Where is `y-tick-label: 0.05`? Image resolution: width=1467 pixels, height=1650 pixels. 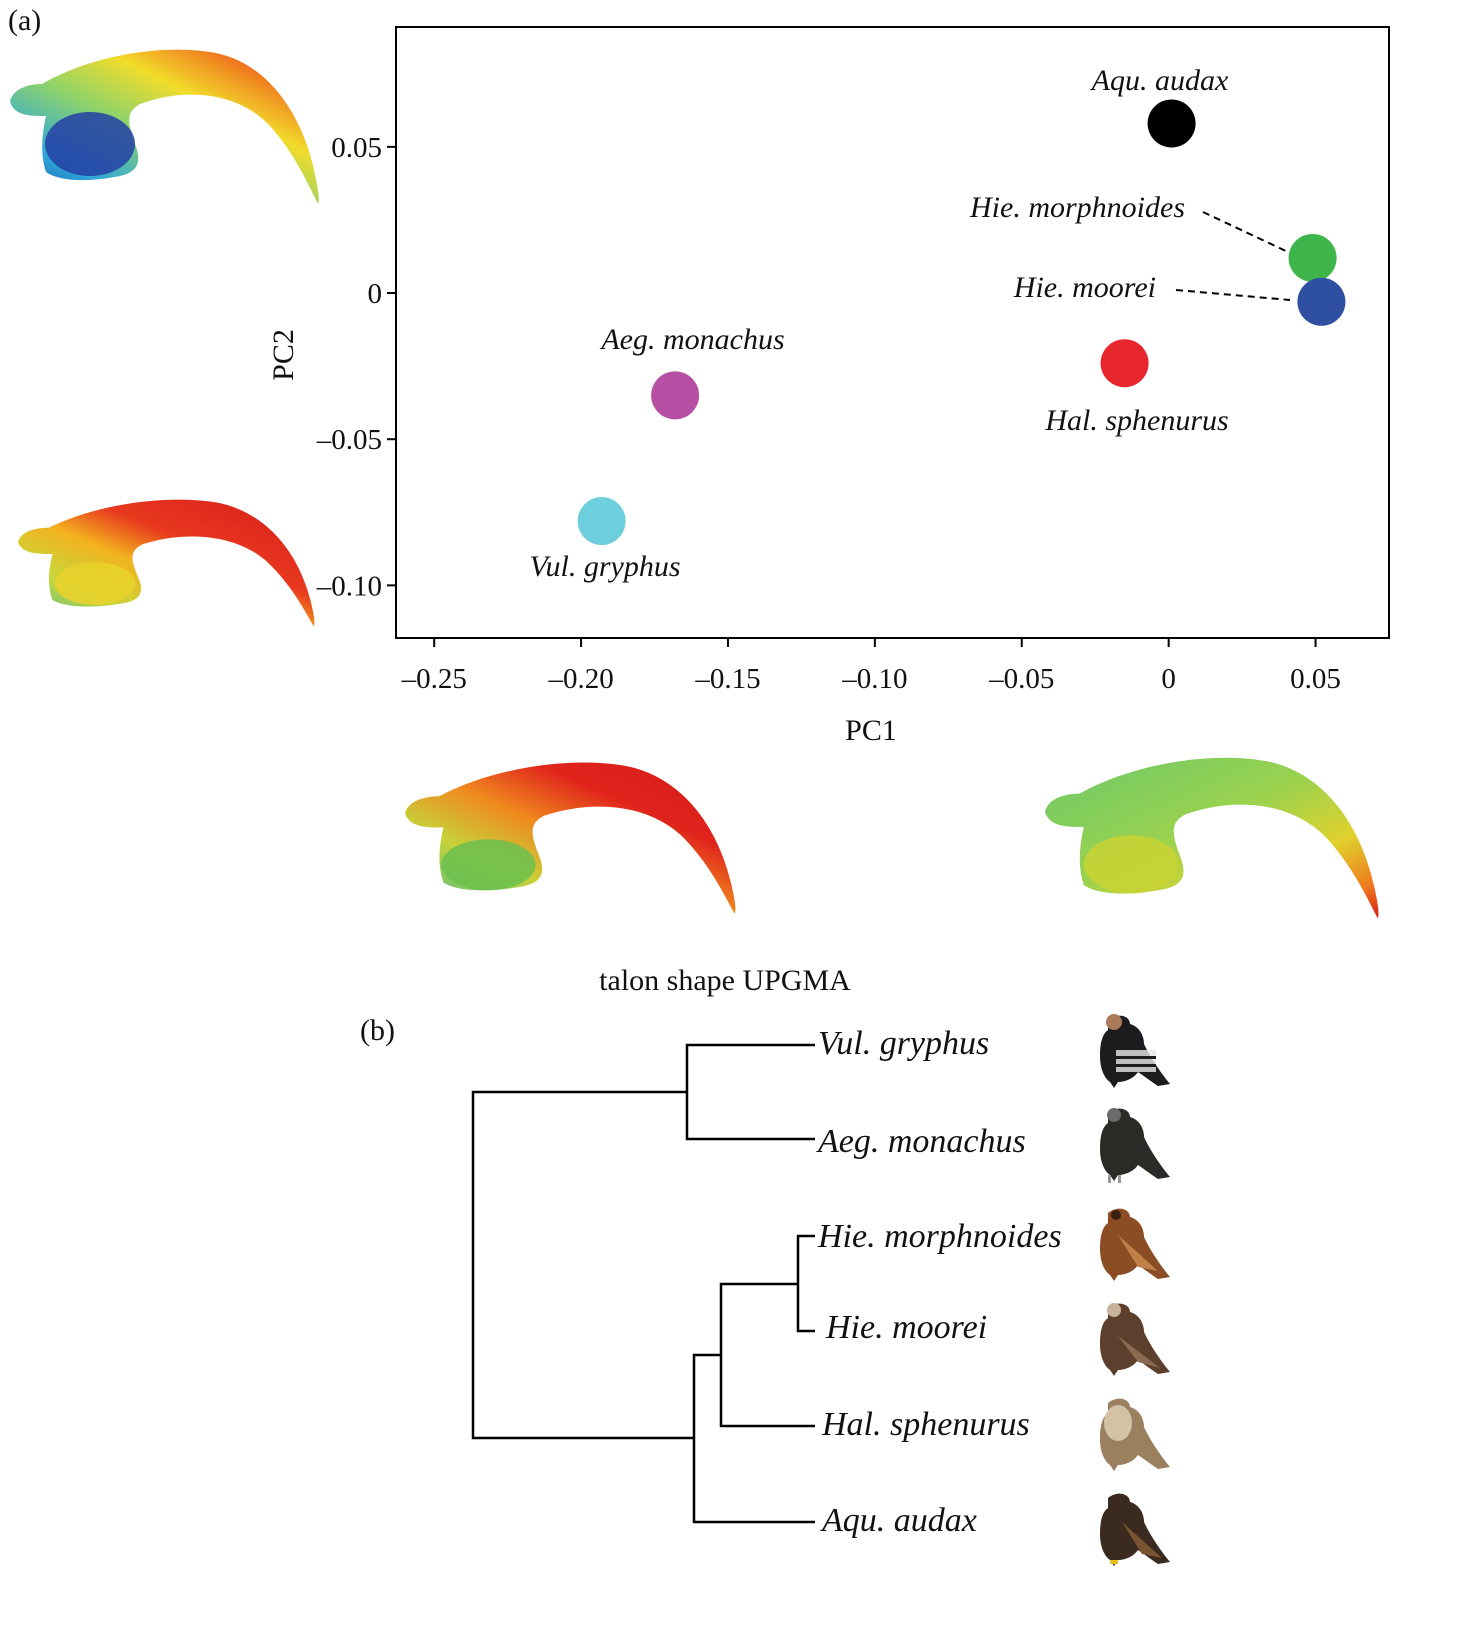
y-tick-label: 0.05 is located at coordinates (356, 148).